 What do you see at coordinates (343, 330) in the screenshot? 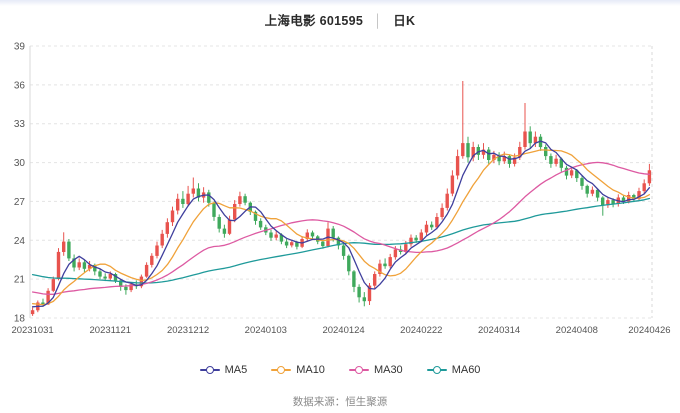
I see `x-tick-label: 20240124` at bounding box center [343, 330].